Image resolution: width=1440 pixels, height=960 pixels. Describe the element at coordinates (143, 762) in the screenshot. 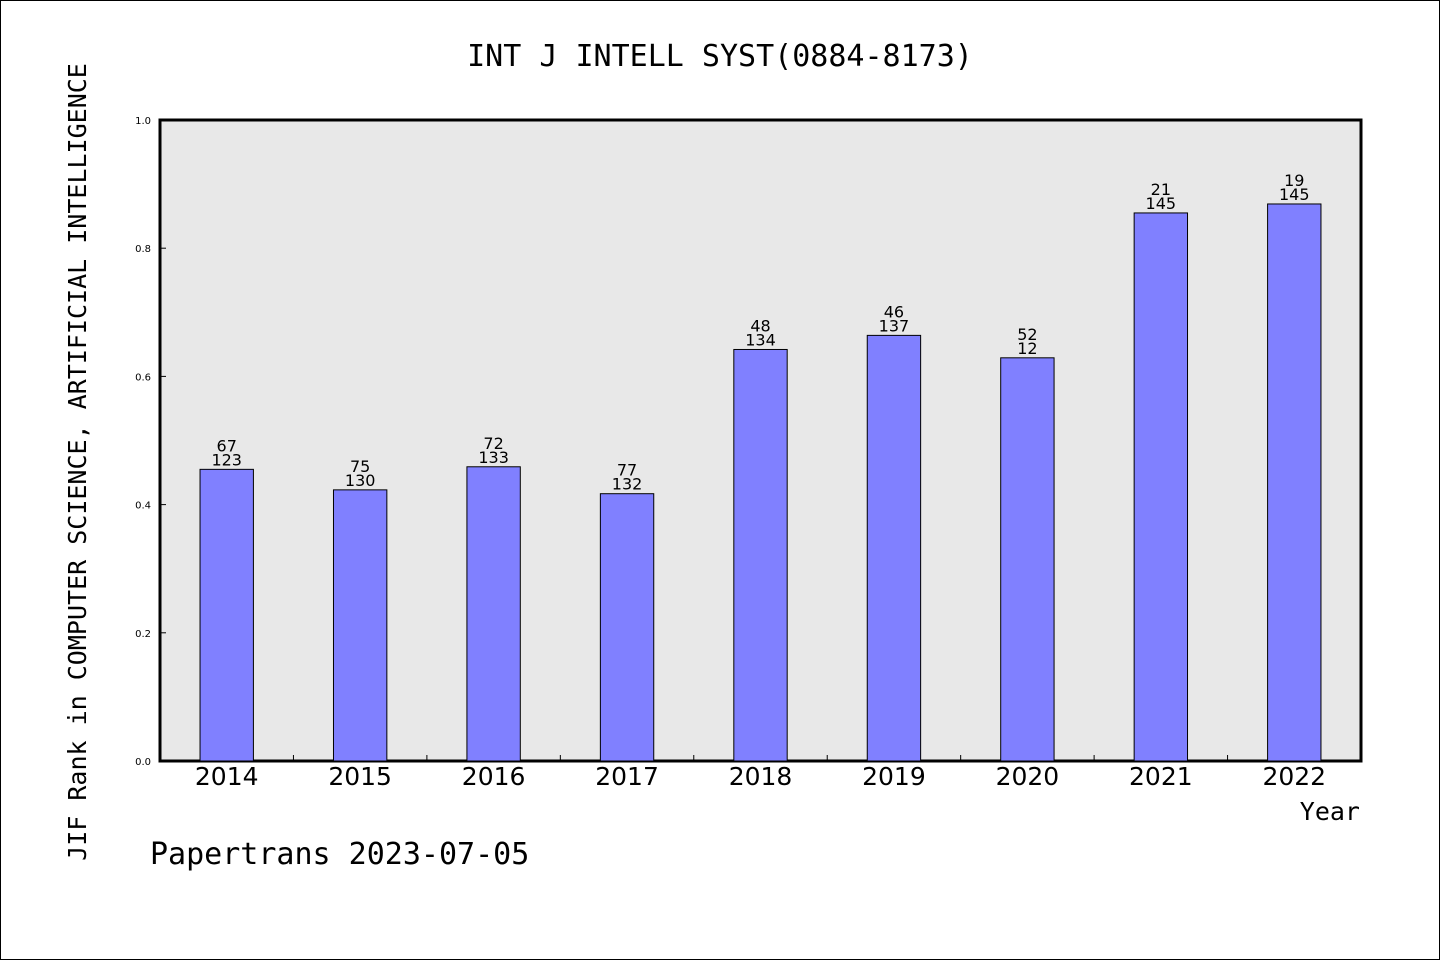

I see `y-tick-label-0: 0.0` at that location.